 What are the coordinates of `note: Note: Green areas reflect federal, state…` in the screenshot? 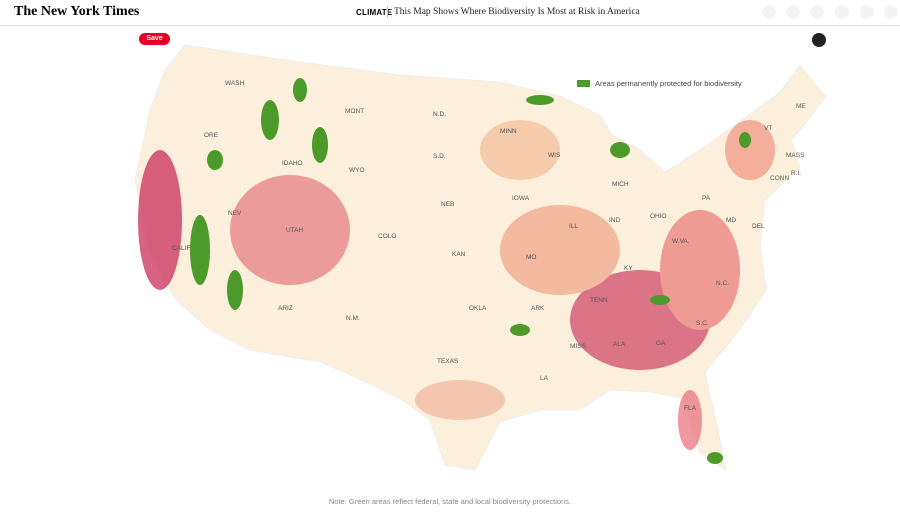 It's located at (450, 501).